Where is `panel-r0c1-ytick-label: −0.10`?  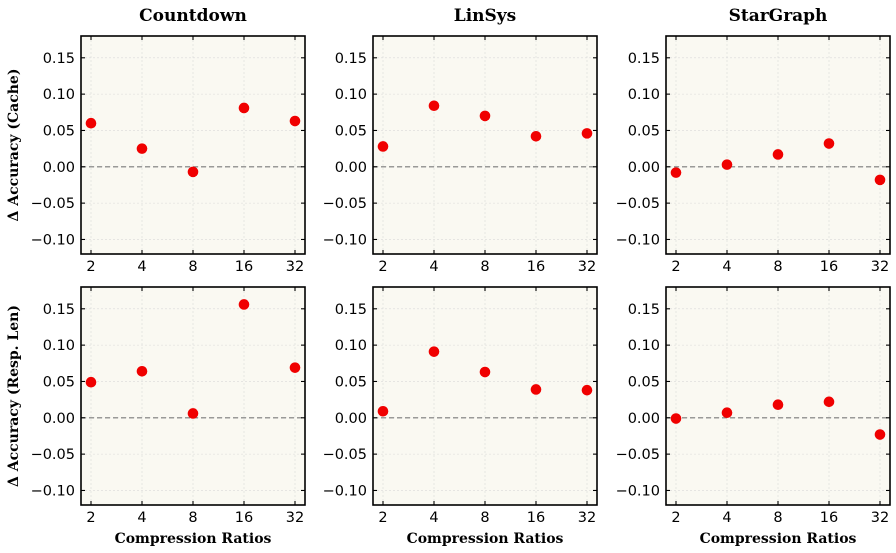
panel-r0c1-ytick-label: −0.10 is located at coordinates (345, 240).